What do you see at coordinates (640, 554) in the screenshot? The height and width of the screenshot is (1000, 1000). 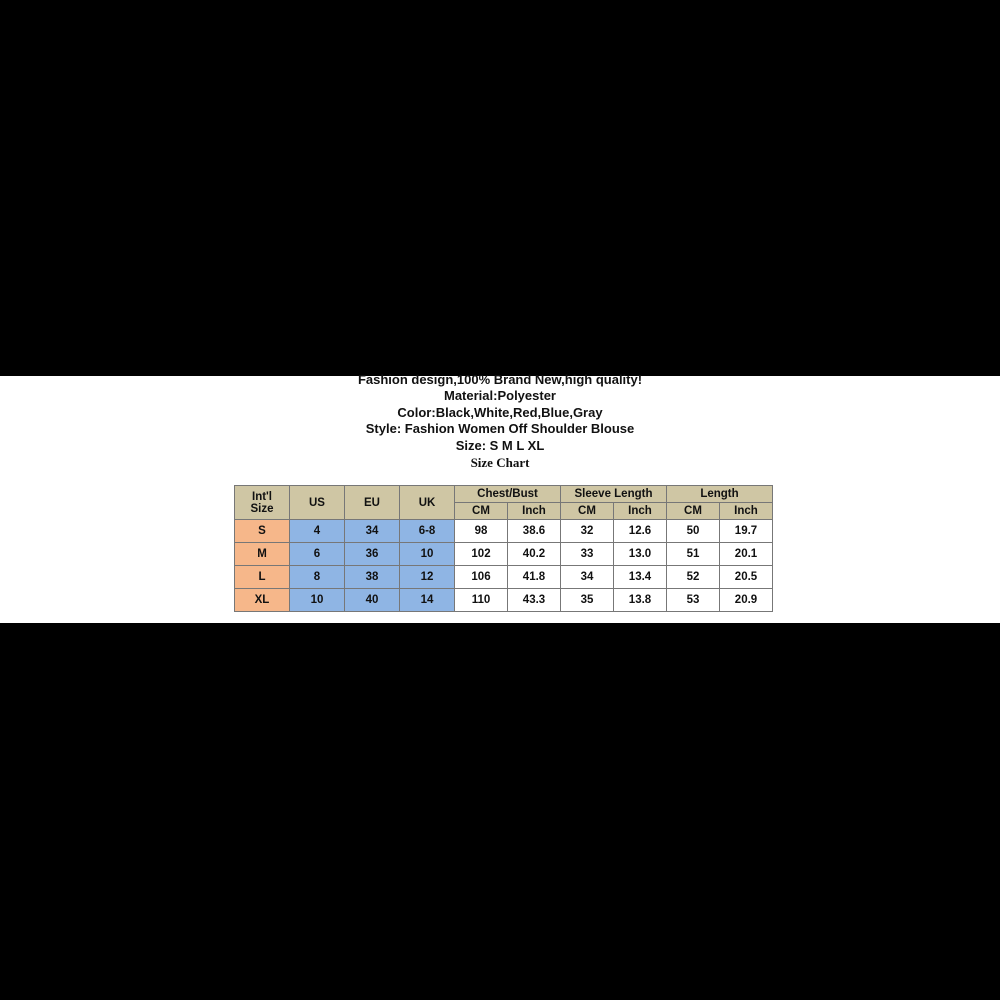 I see `cell-sleeve-inch: 13.0` at bounding box center [640, 554].